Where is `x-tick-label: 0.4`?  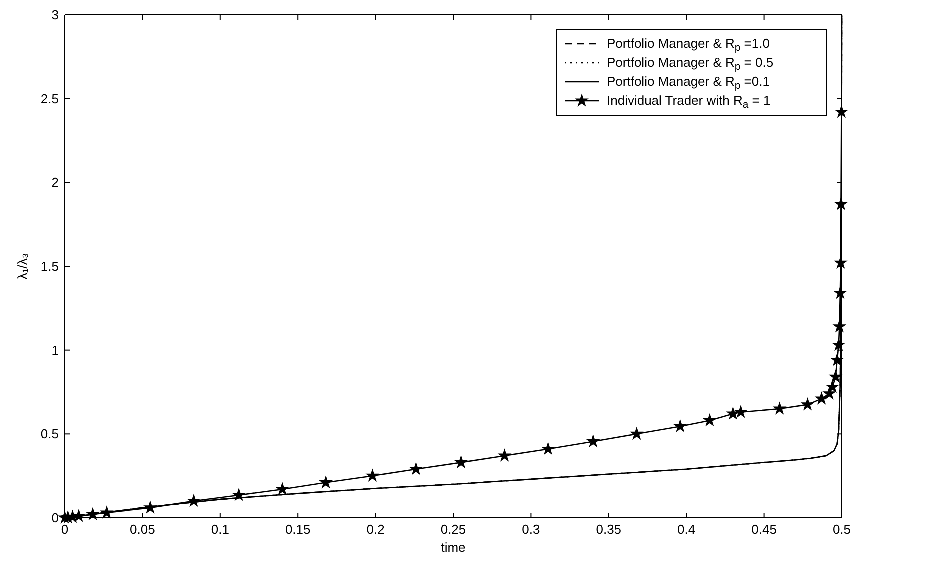 x-tick-label: 0.4 is located at coordinates (687, 529).